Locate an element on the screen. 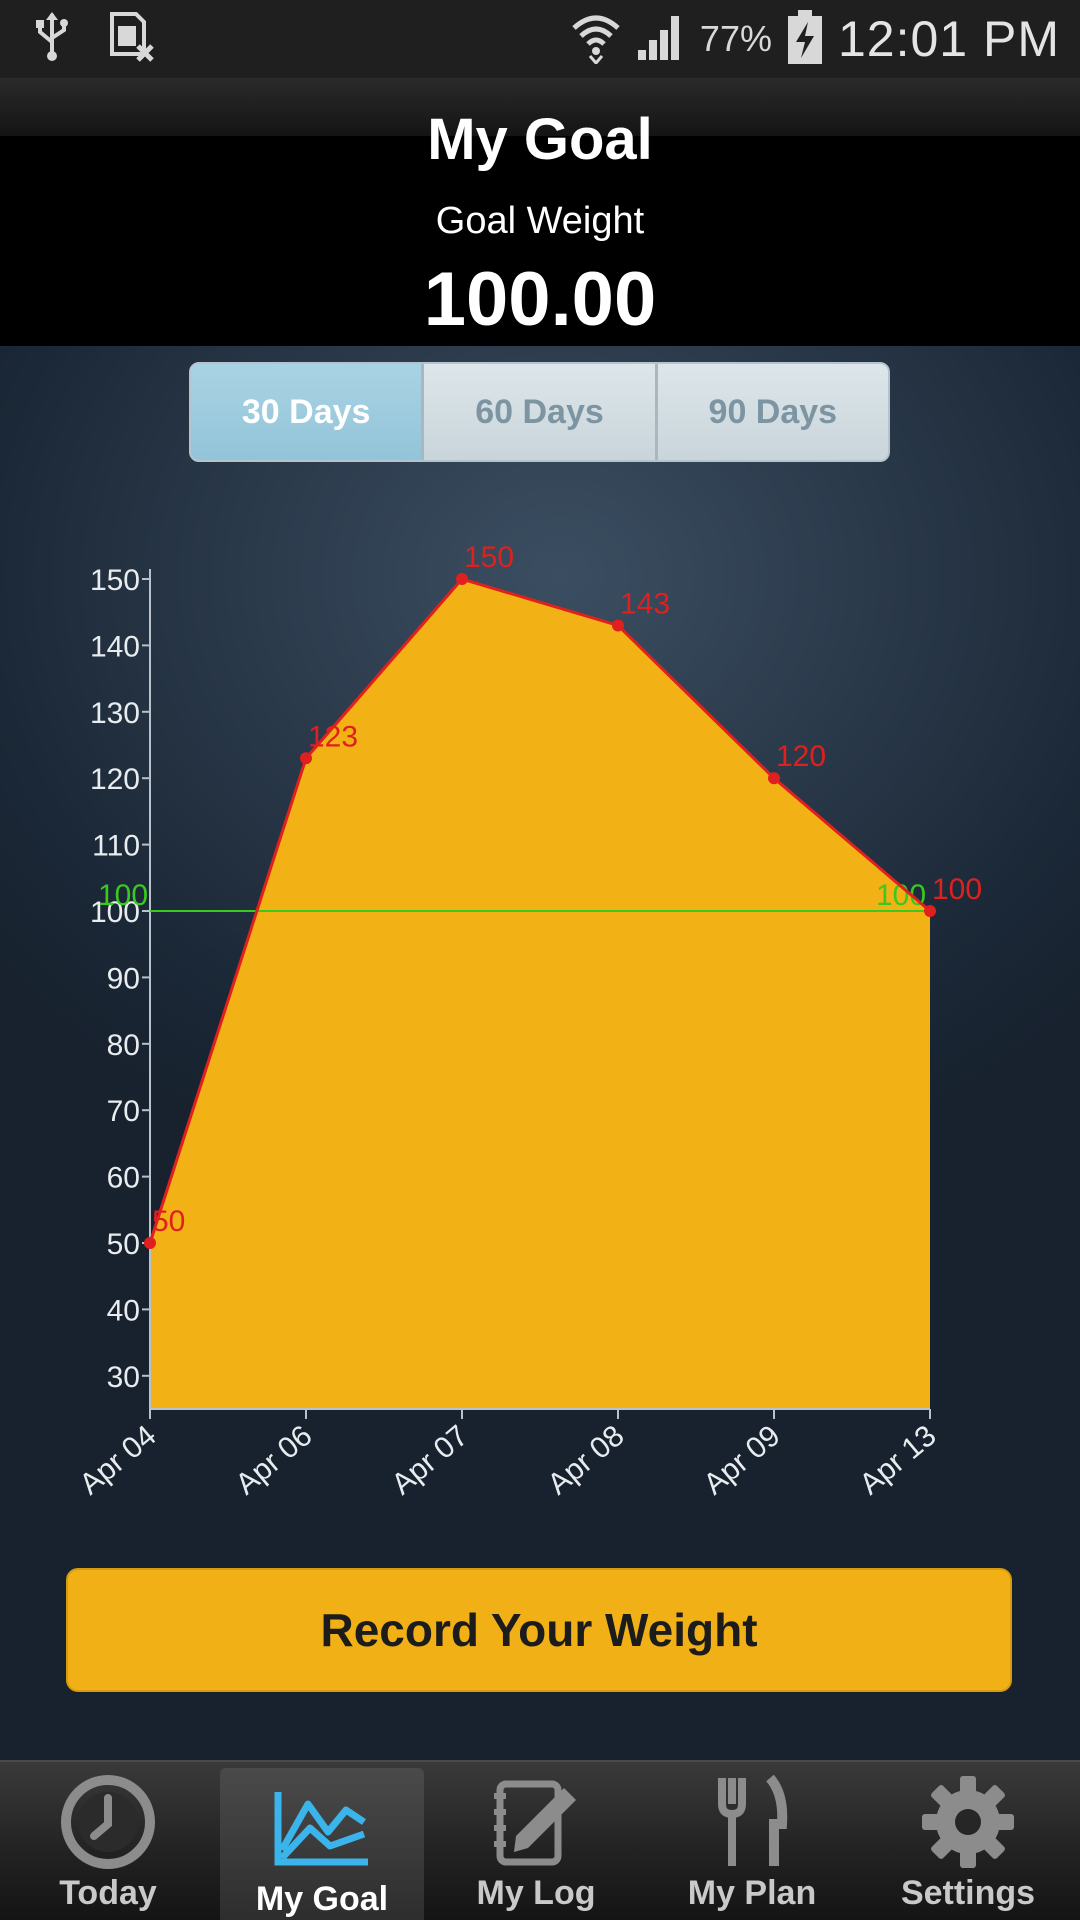 Image resolution: width=1080 pixels, height=1920 pixels. nav-item-my-log: My Log is located at coordinates (536, 1841).